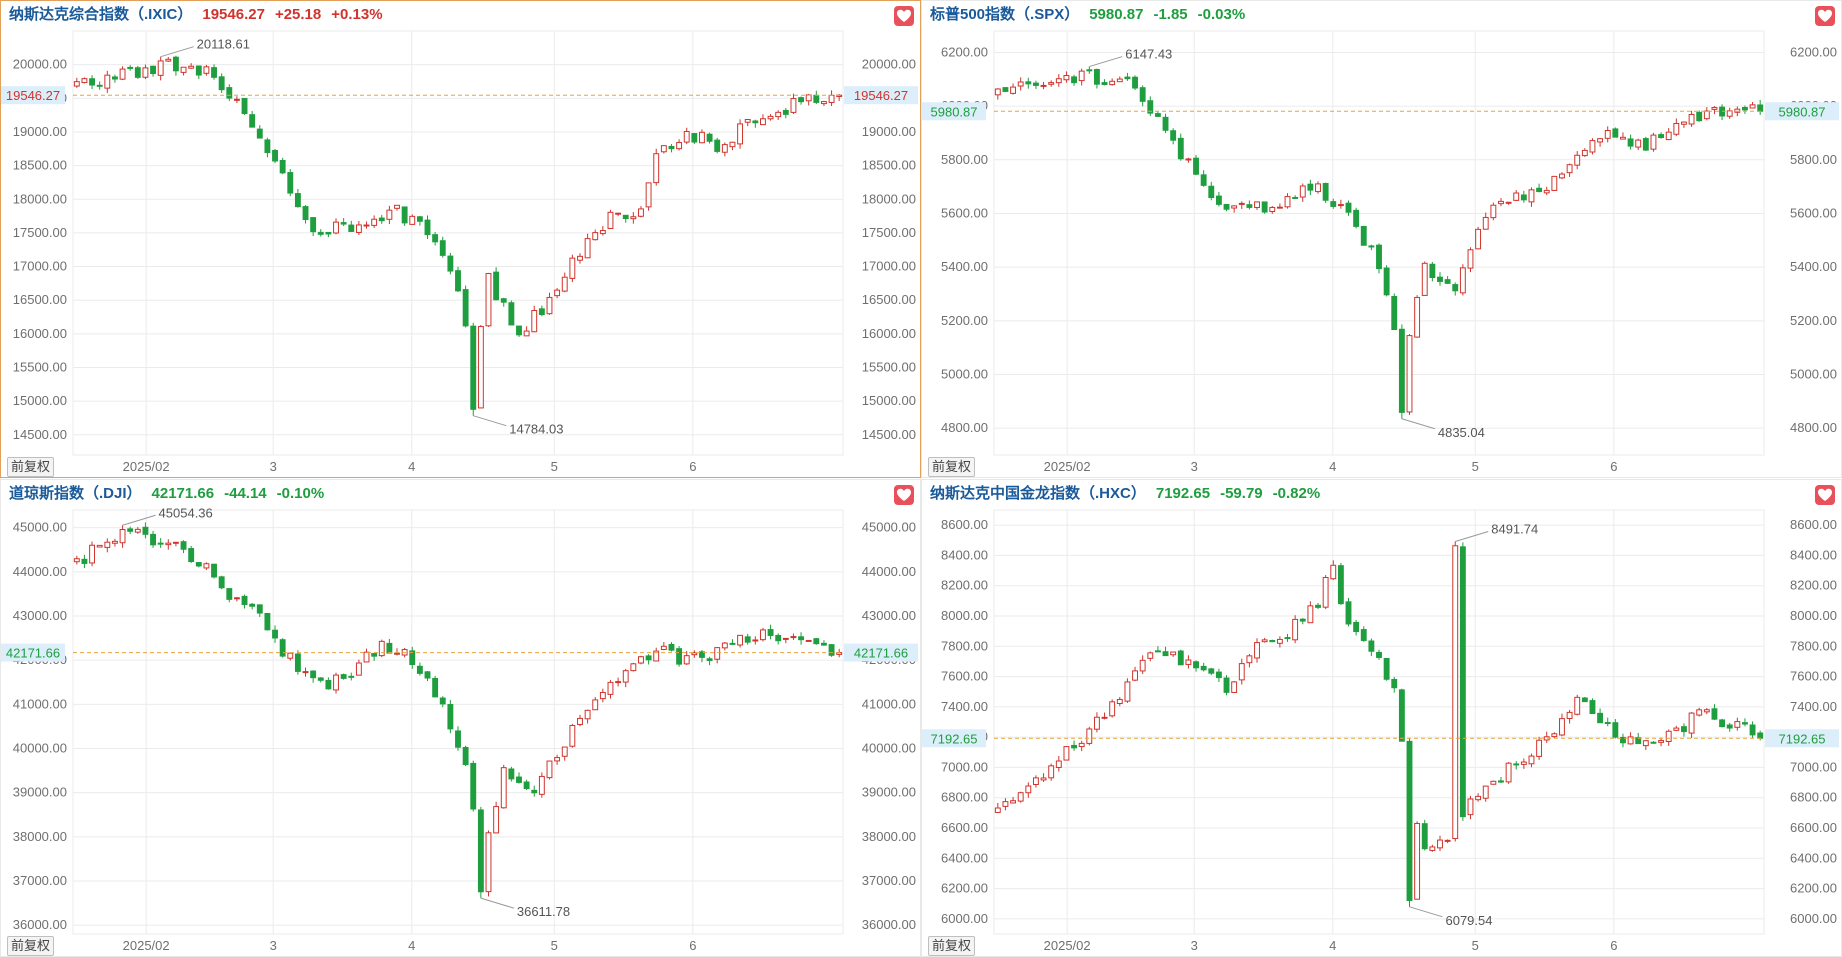 The height and width of the screenshot is (957, 1842). What do you see at coordinates (40, 367) in the screenshot?
I see `y-tick-label-left: 15500.00` at bounding box center [40, 367].